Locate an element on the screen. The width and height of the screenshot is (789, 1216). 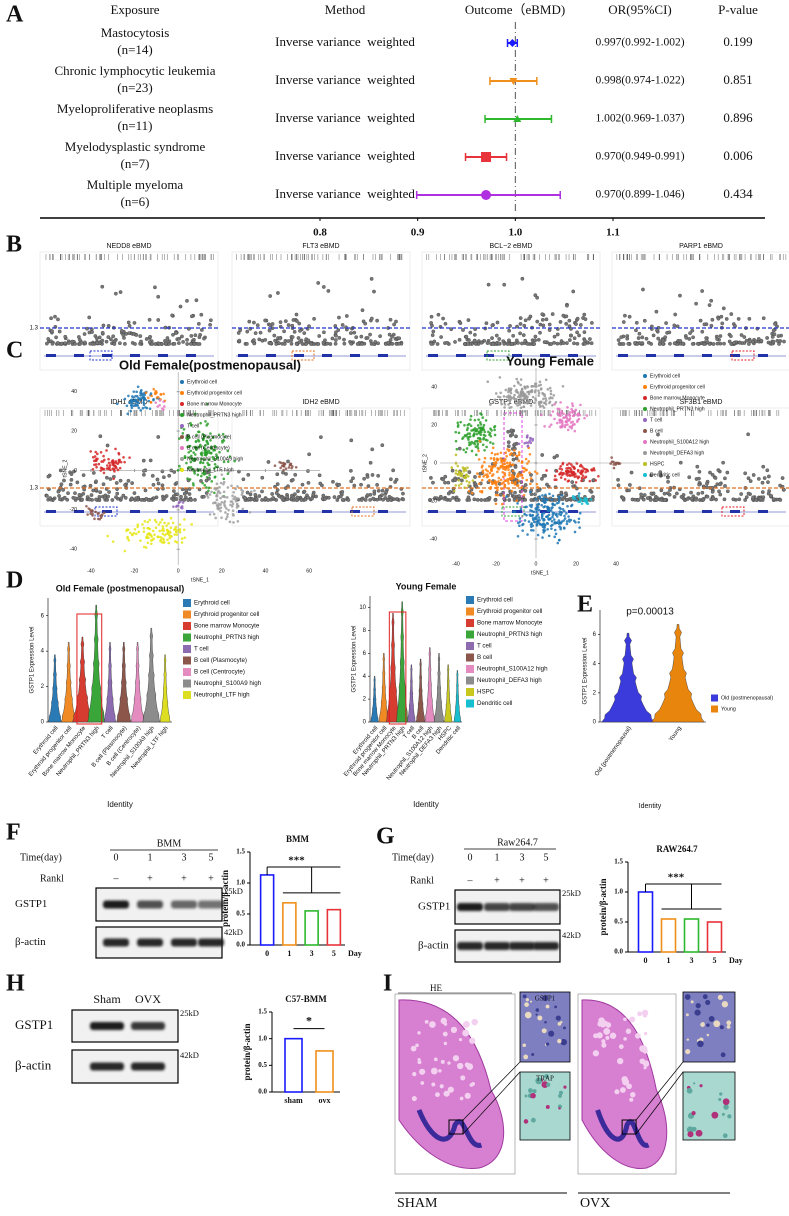
x-tick-label: 20 is located at coordinates (576, 564).